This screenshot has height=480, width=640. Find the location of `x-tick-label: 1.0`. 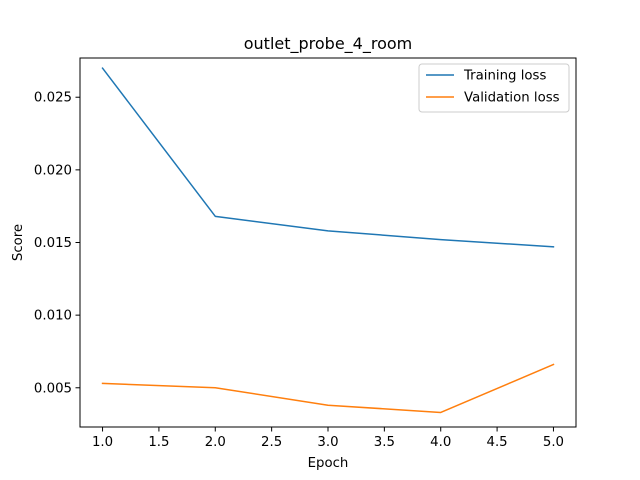

x-tick-label: 1.0 is located at coordinates (102, 442).